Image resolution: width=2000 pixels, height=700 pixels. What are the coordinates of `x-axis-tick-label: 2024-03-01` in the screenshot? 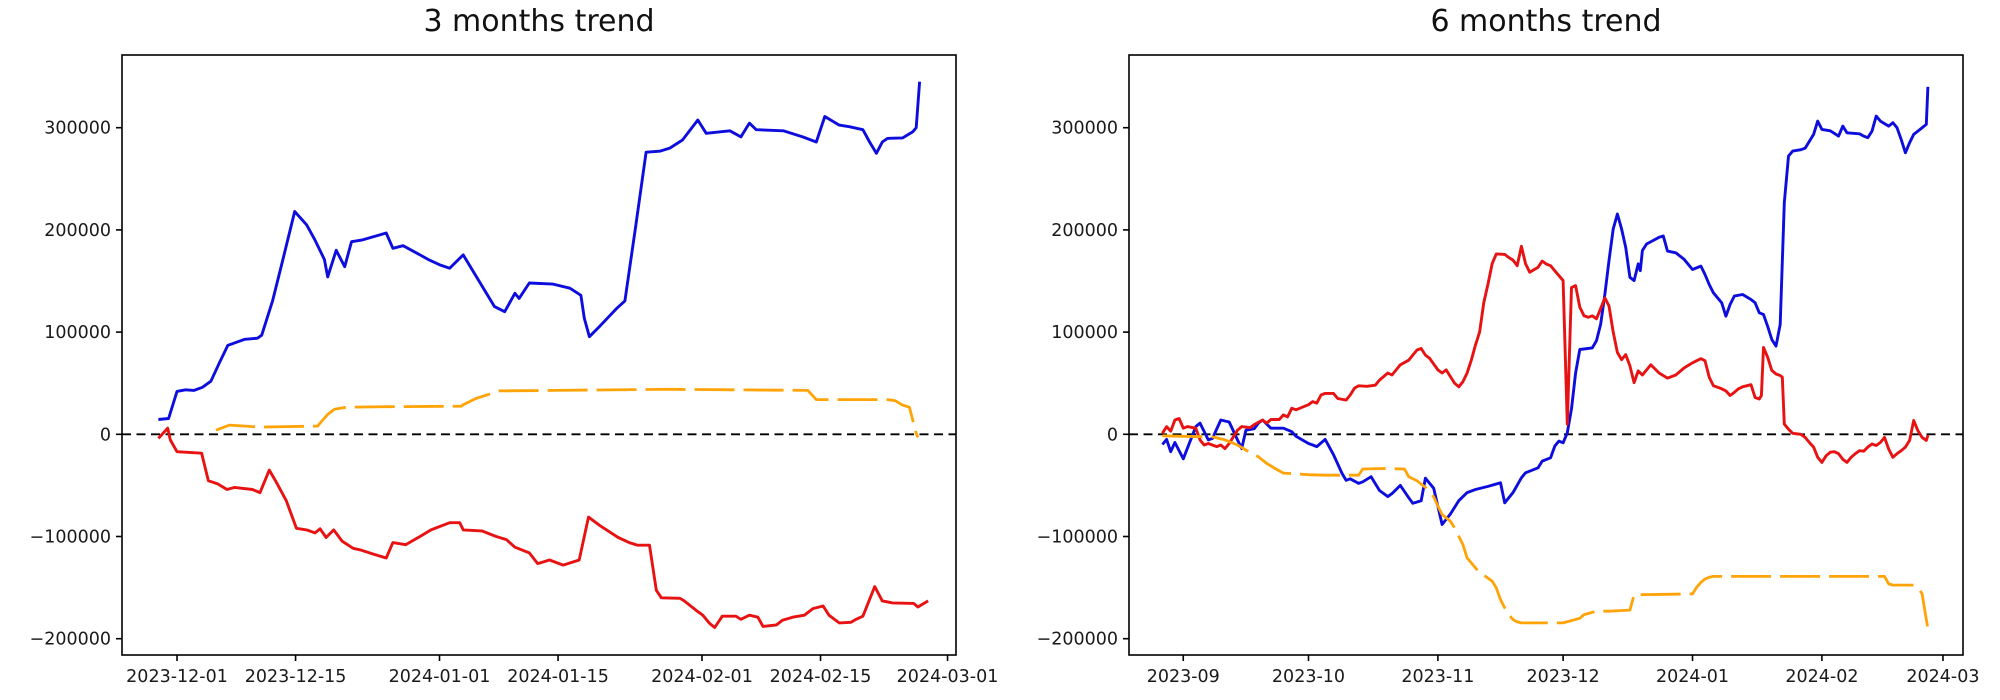 It's located at (948, 677).